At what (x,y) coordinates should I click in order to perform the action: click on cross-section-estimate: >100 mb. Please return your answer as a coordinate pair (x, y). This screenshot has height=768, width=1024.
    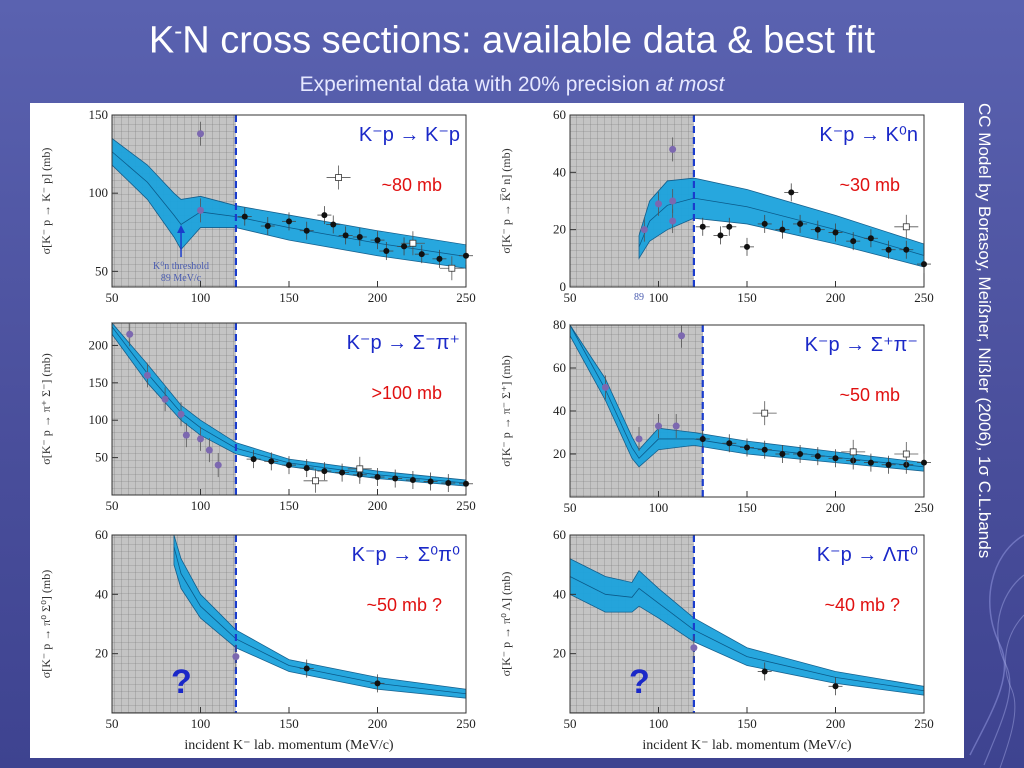
    Looking at the image, I should click on (406, 393).